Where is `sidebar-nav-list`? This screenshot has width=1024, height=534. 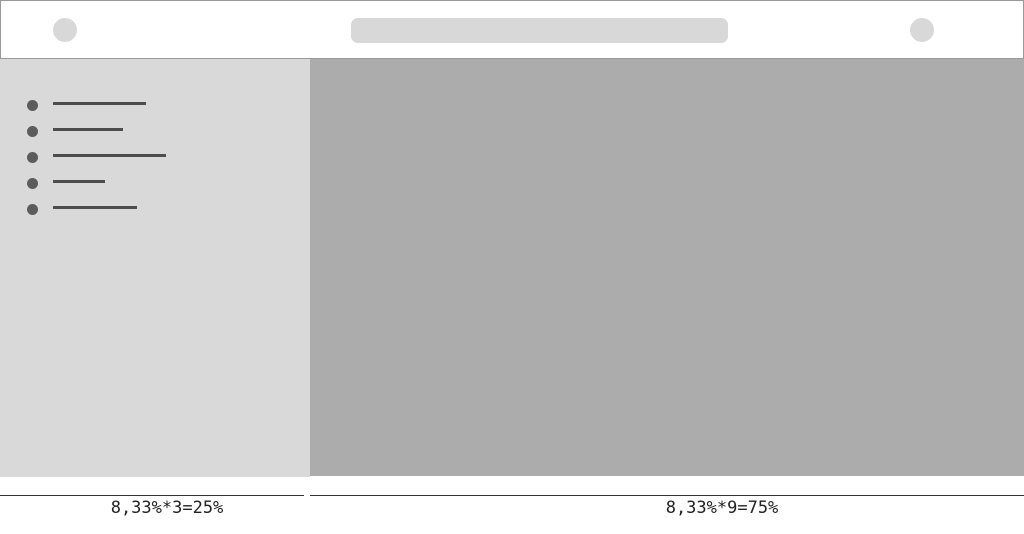
sidebar-nav-list is located at coordinates (96, 157).